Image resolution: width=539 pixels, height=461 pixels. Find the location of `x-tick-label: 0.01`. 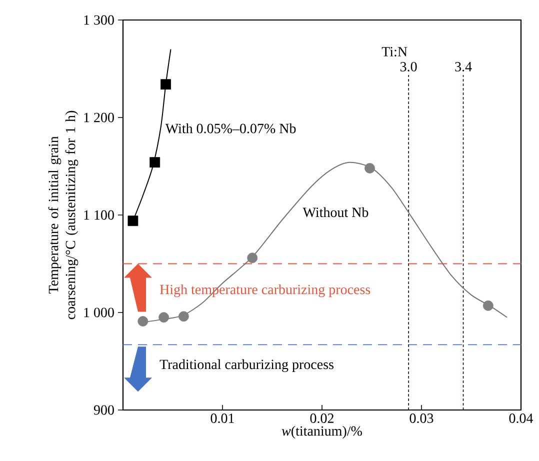

x-tick-label: 0.01 is located at coordinates (222, 419).